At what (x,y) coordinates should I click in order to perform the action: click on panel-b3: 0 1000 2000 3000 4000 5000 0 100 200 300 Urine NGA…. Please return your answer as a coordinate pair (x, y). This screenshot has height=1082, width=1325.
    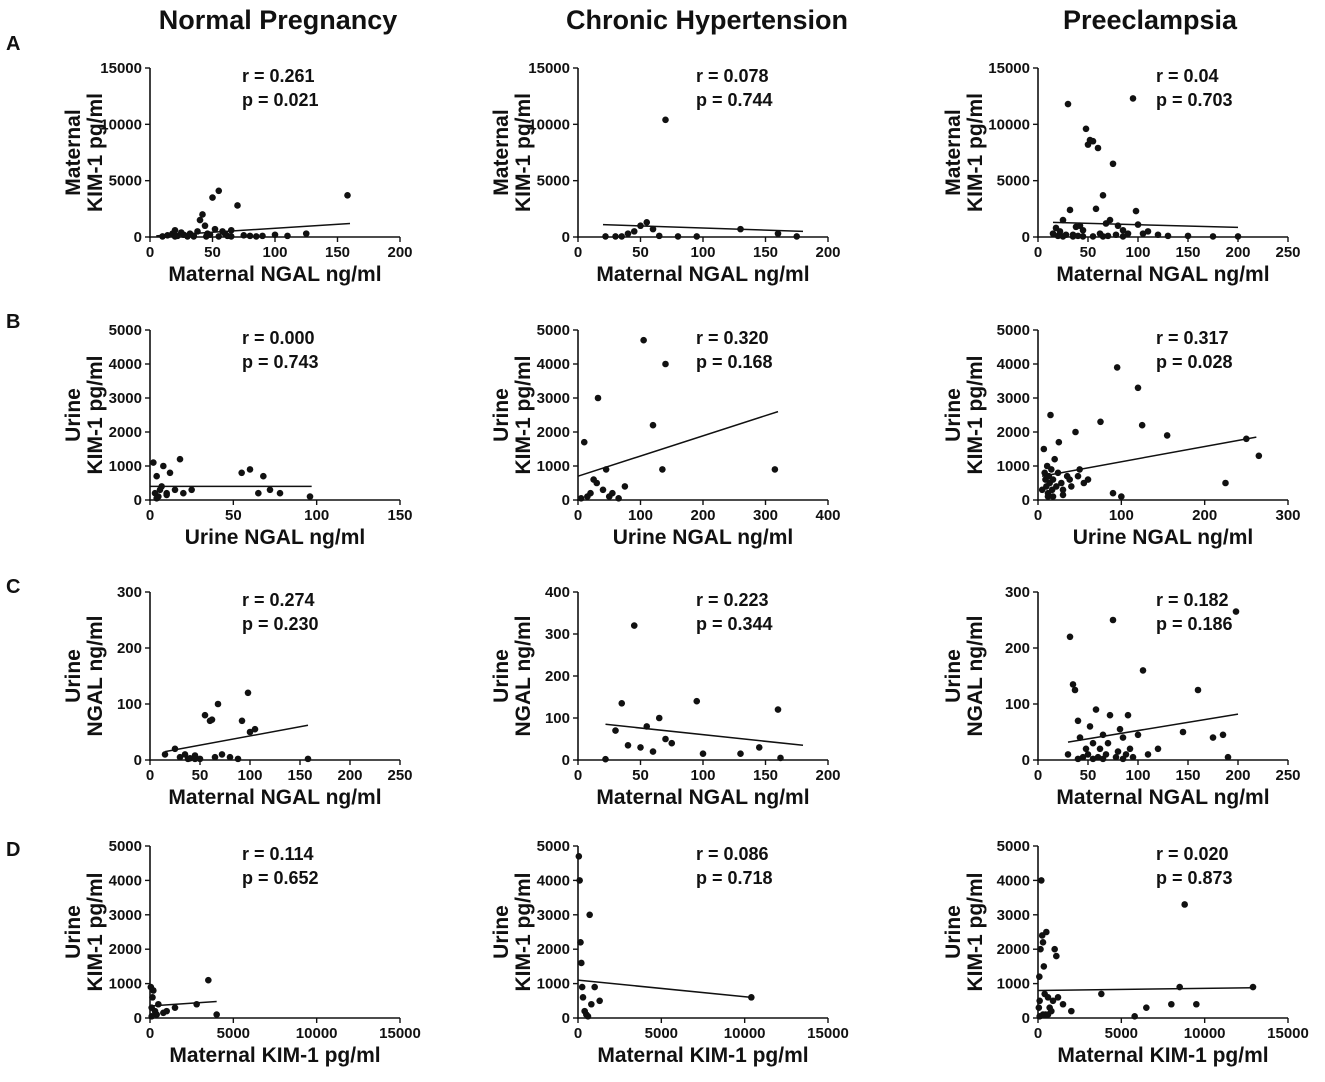
    Looking at the image, I should click on (1121, 435).